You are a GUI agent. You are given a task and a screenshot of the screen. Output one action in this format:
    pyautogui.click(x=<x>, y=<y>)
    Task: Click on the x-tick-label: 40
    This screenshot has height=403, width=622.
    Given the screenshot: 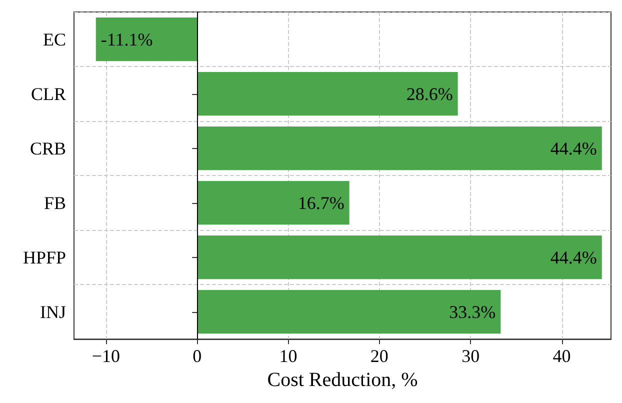 What is the action you would take?
    pyautogui.click(x=561, y=356)
    